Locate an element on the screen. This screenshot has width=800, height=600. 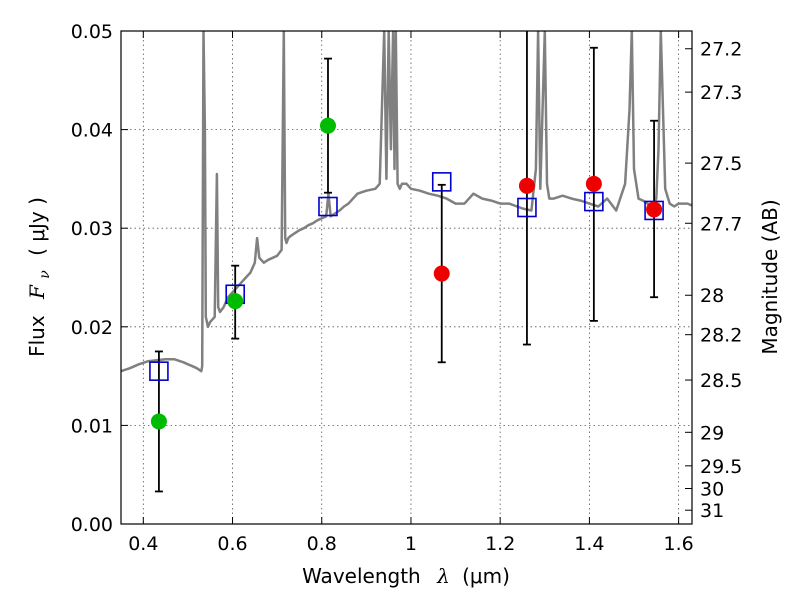
mag-tick-label: 27.2 is located at coordinates (721, 50).